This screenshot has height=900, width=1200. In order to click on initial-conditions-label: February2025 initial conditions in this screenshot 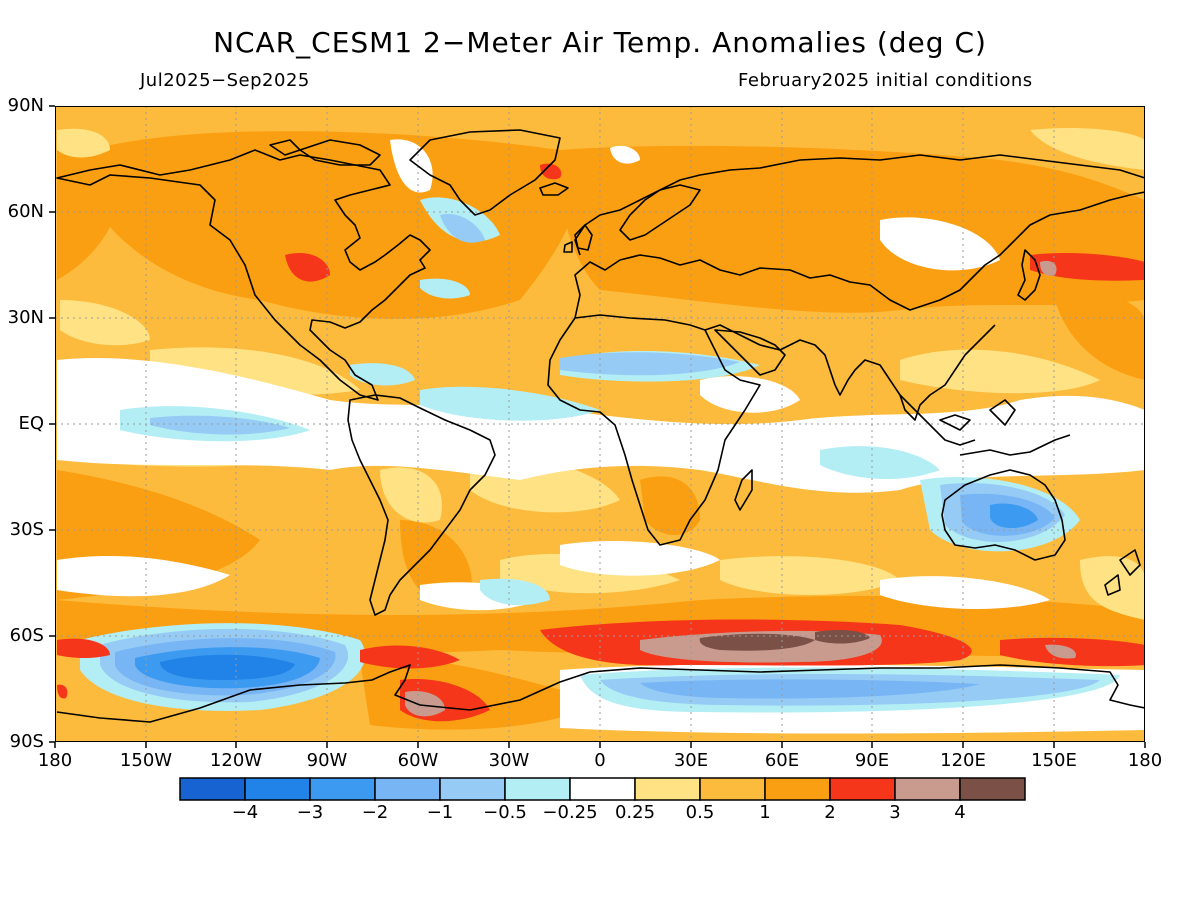, I will do `click(885, 80)`.